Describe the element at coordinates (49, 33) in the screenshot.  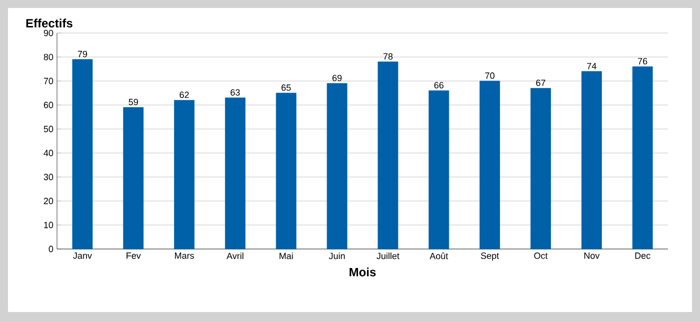
I see `y-tick-label: 90` at that location.